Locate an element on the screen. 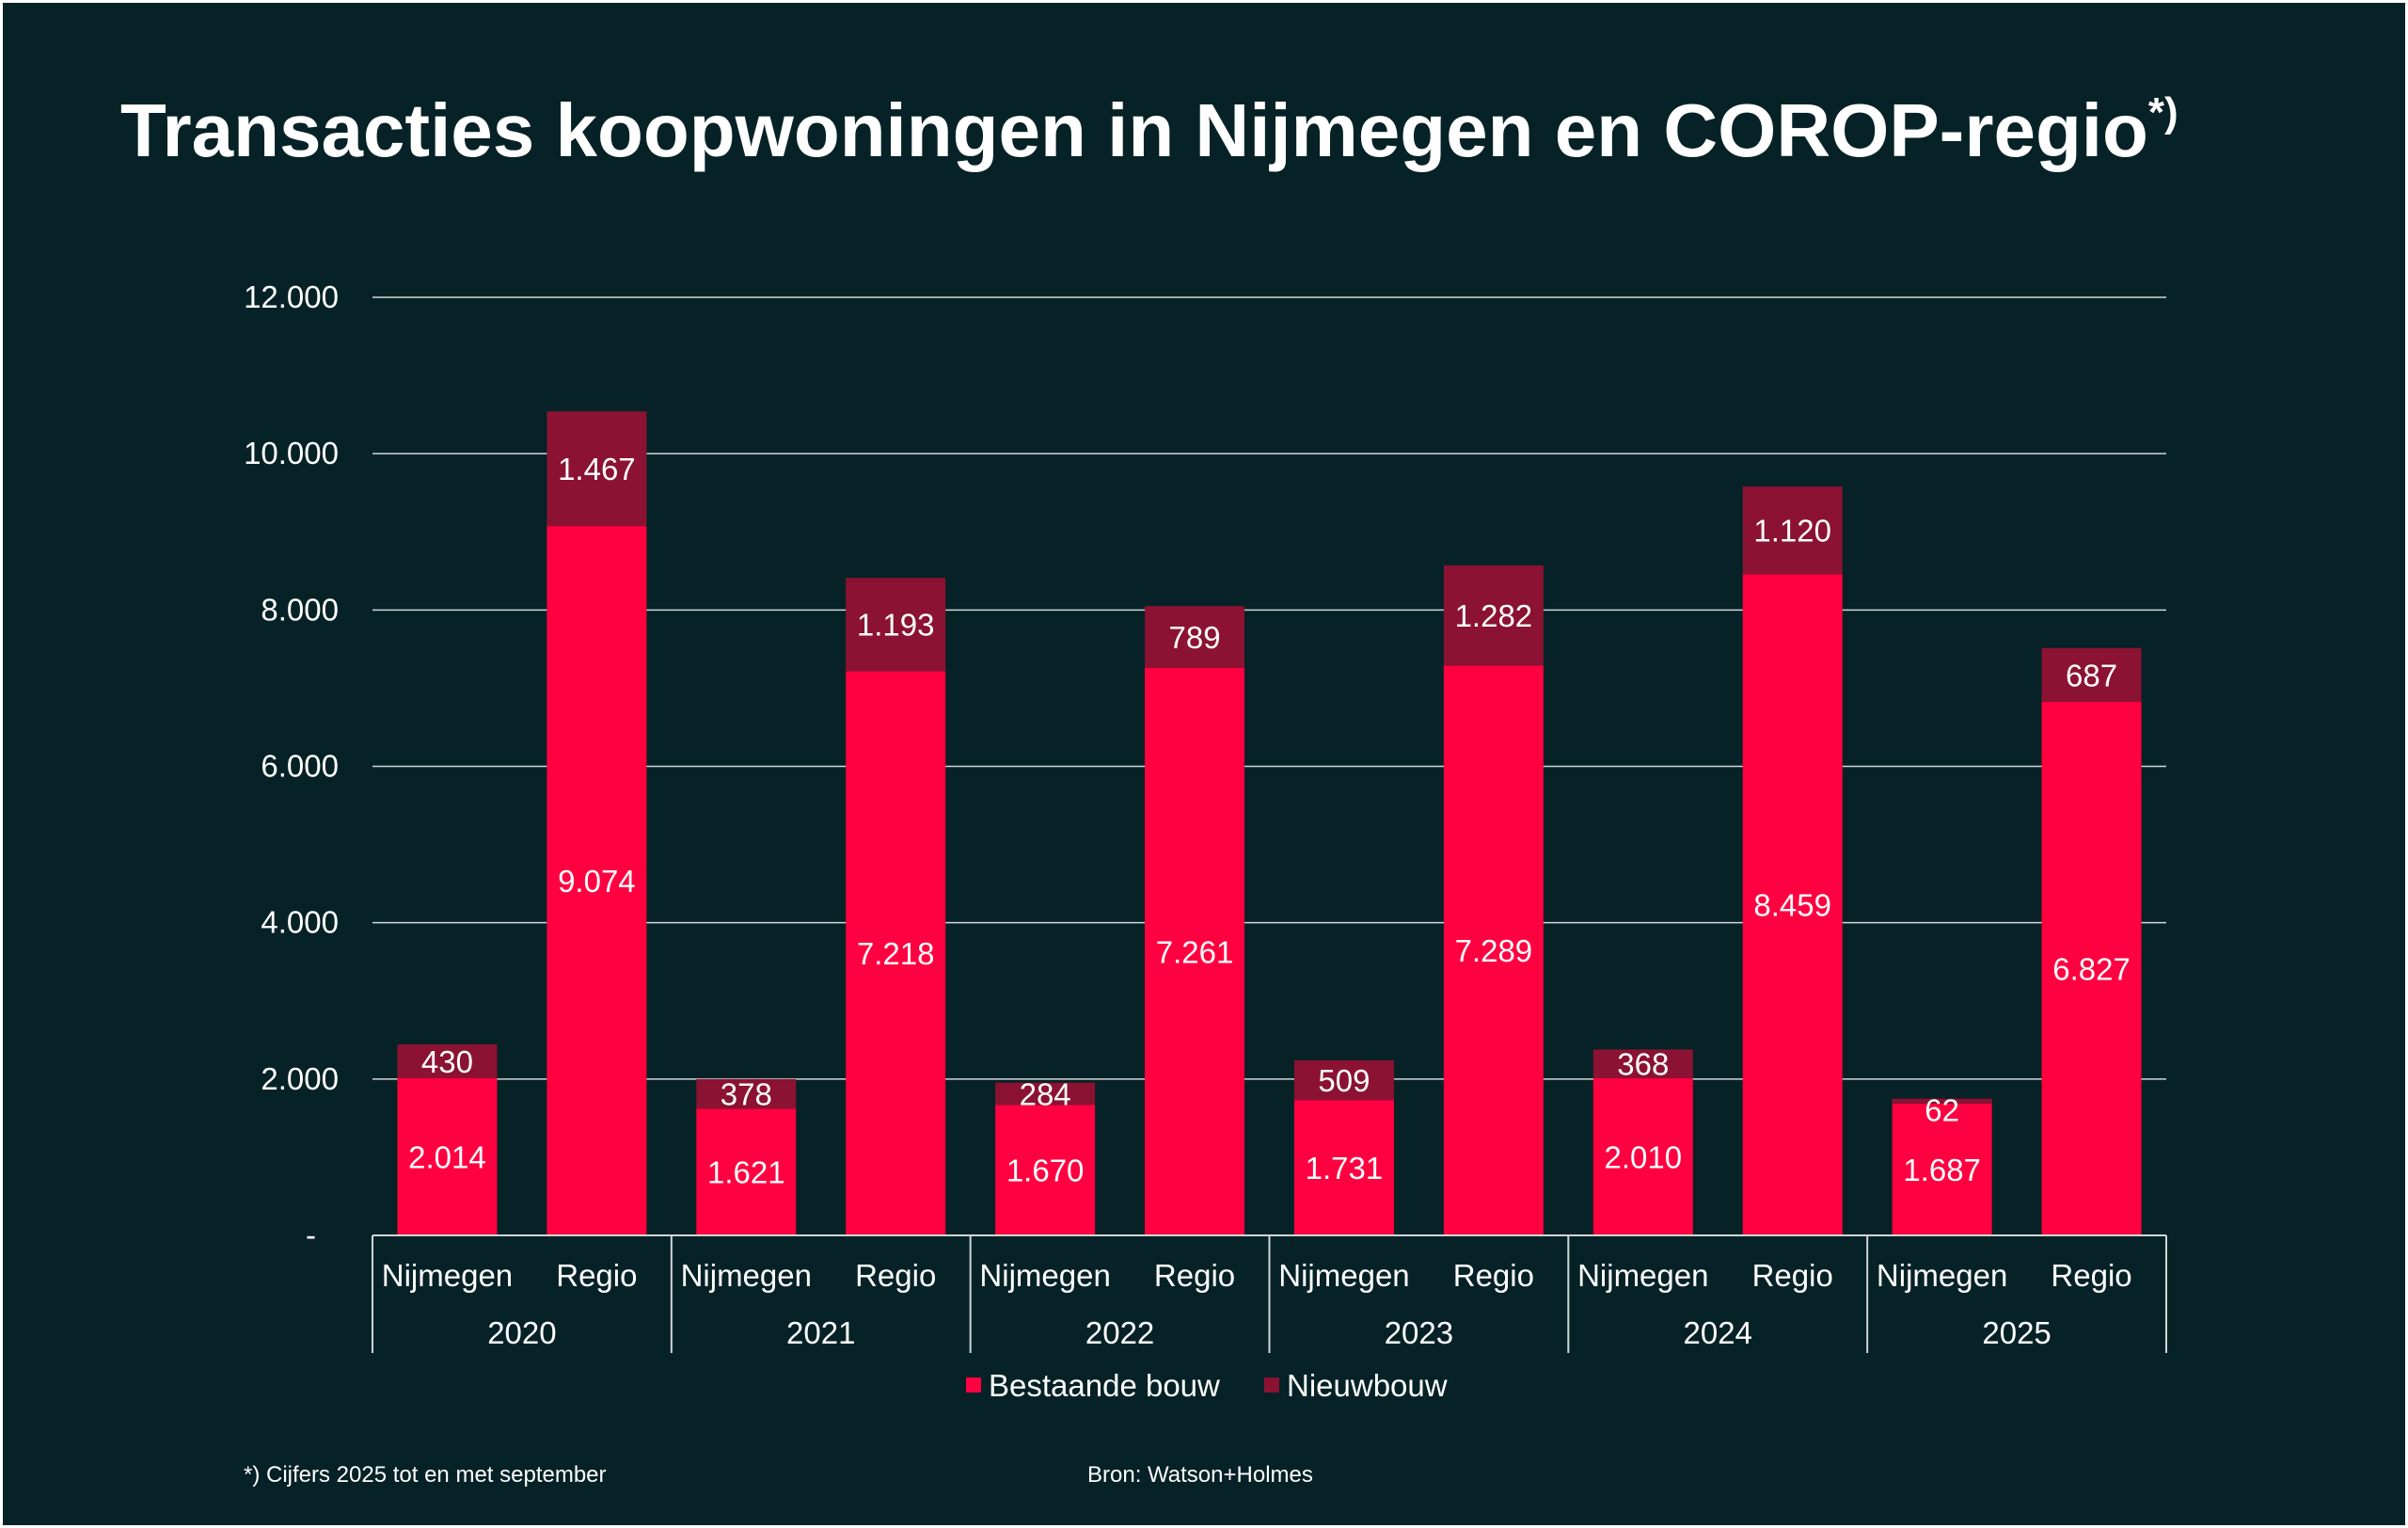  y-tick-label: 8.000 is located at coordinates (300, 609).